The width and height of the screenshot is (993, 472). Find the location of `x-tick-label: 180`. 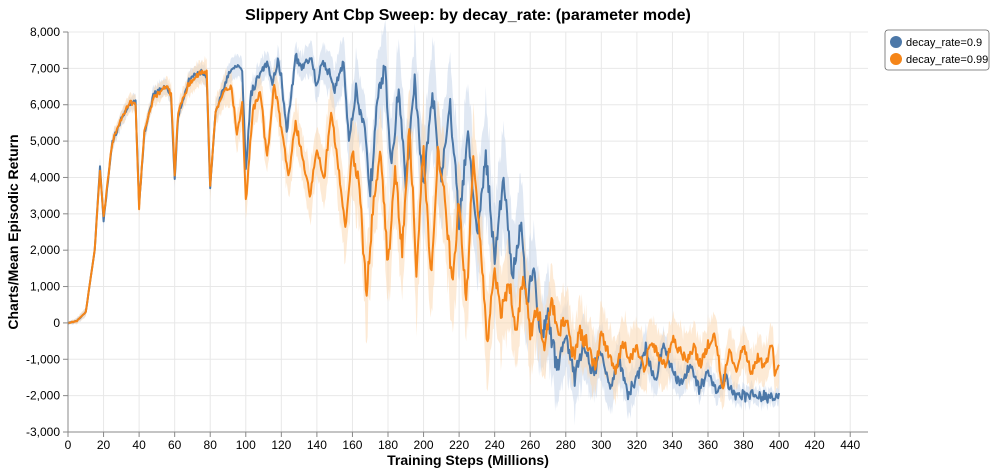

x-tick-label: 180 is located at coordinates (388, 445).